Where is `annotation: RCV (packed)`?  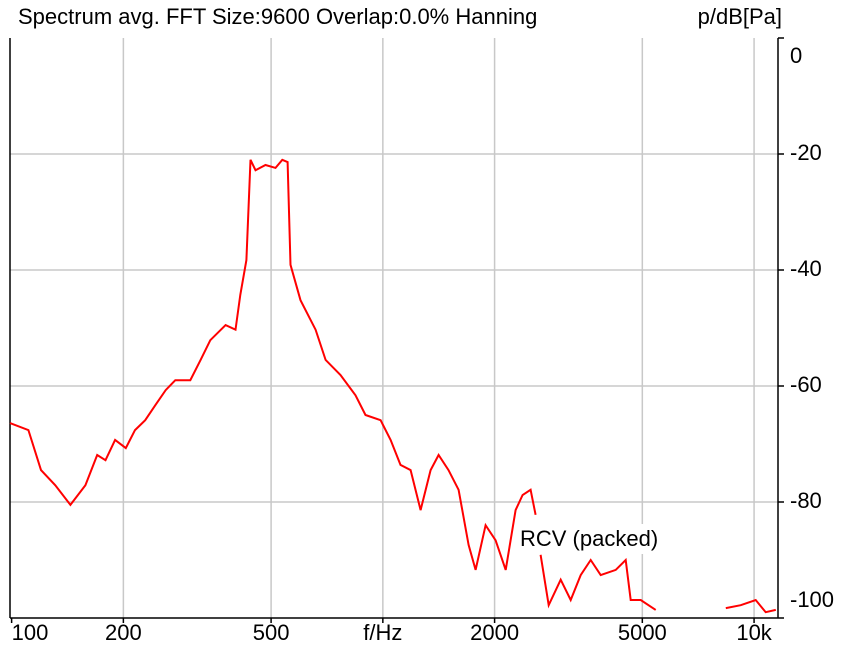
annotation: RCV (packed) is located at coordinates (589, 538).